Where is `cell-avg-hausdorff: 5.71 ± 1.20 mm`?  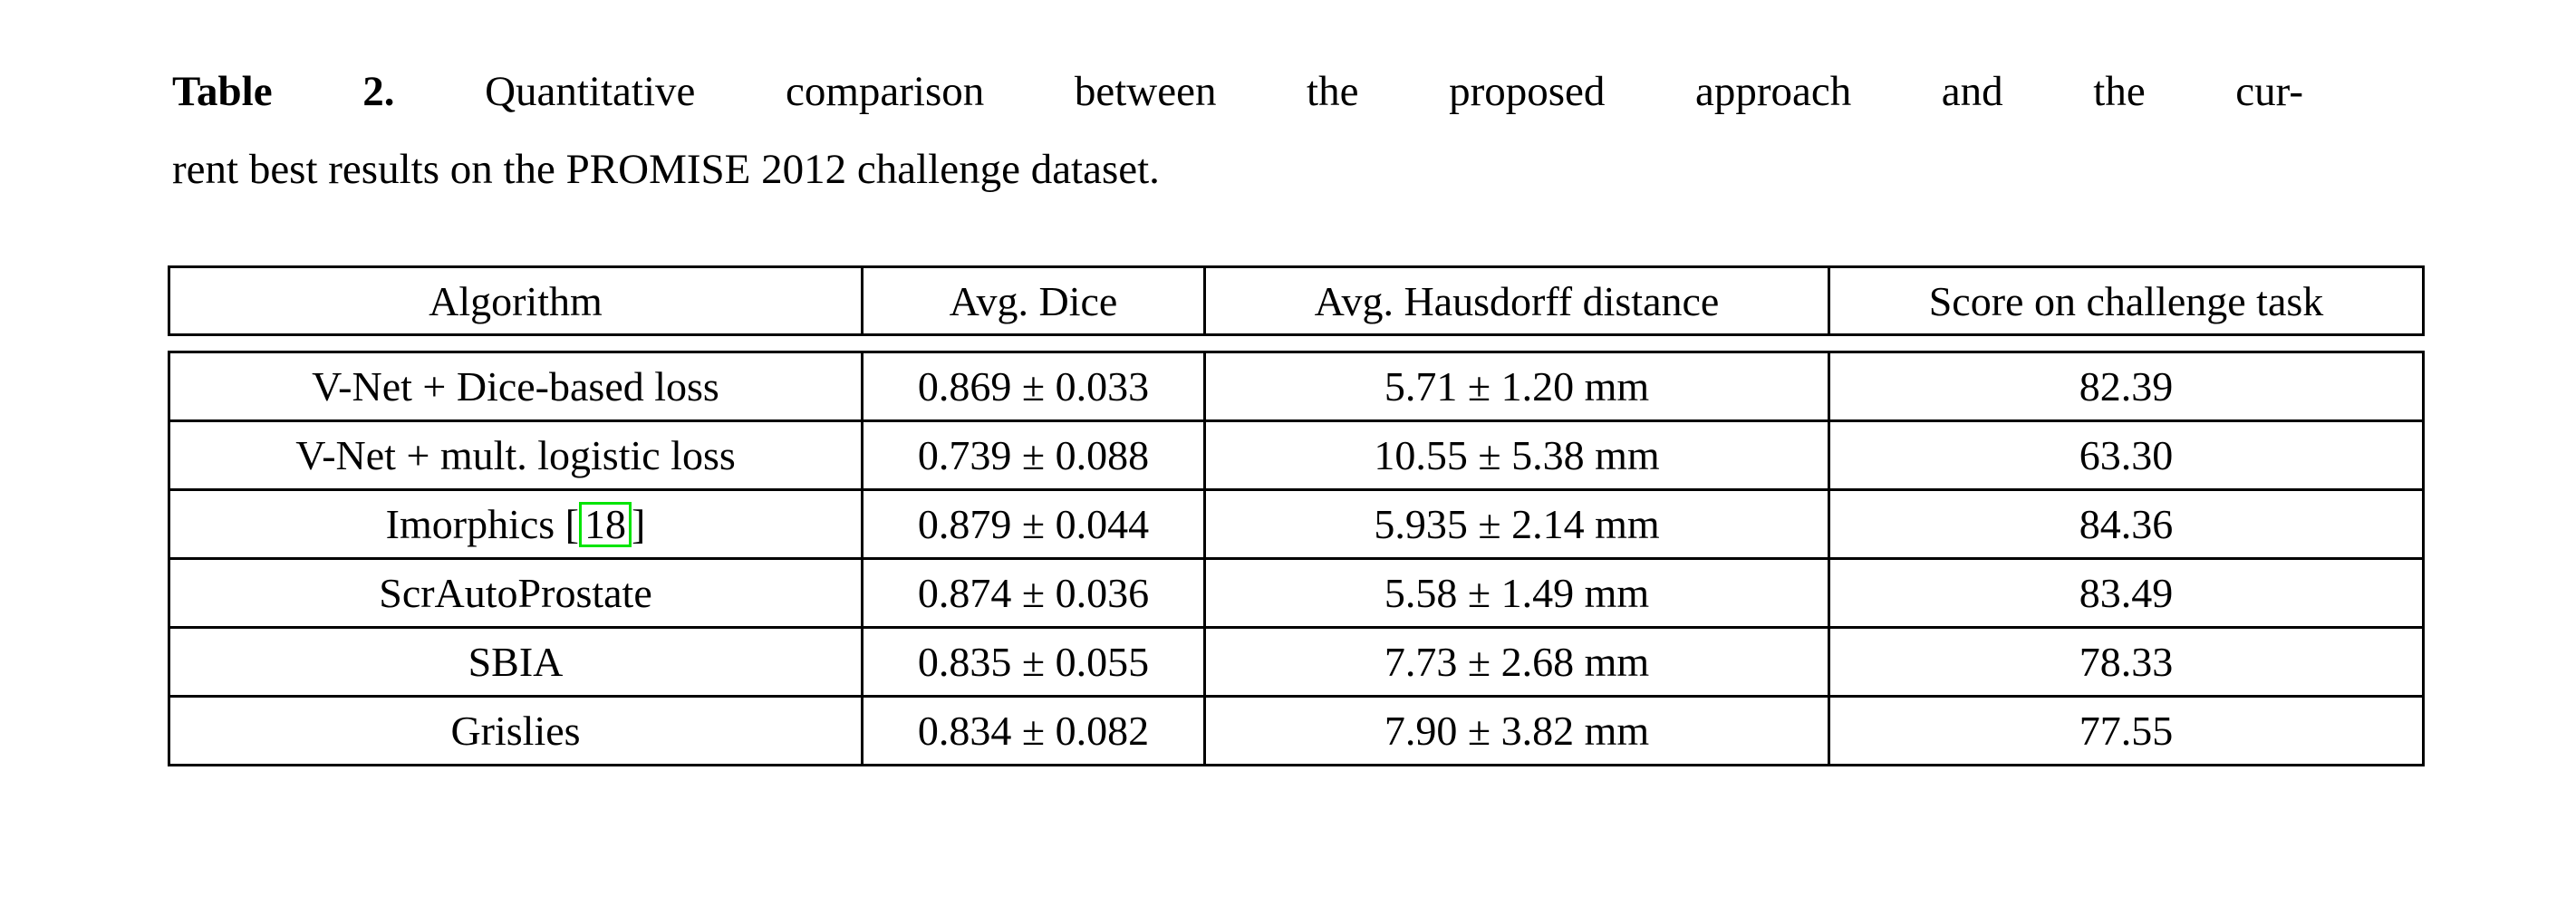
cell-avg-hausdorff: 5.71 ± 1.20 mm is located at coordinates (1516, 387).